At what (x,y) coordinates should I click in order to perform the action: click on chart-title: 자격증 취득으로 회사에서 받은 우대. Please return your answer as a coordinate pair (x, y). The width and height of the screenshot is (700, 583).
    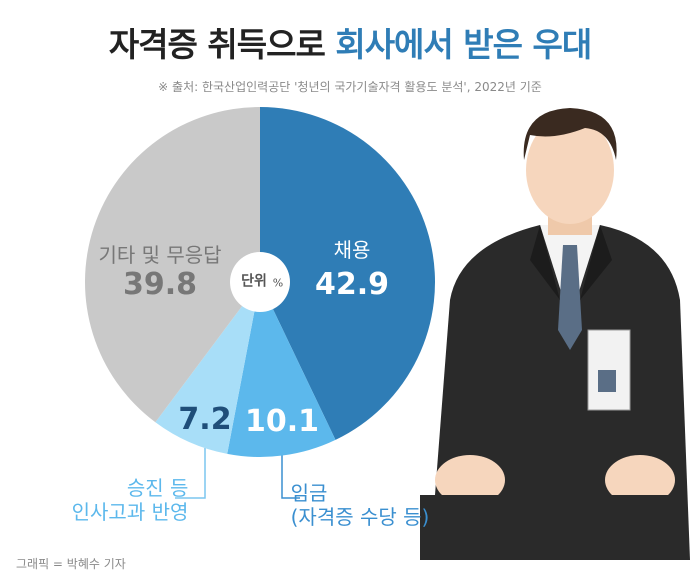
    Looking at the image, I should click on (350, 42).